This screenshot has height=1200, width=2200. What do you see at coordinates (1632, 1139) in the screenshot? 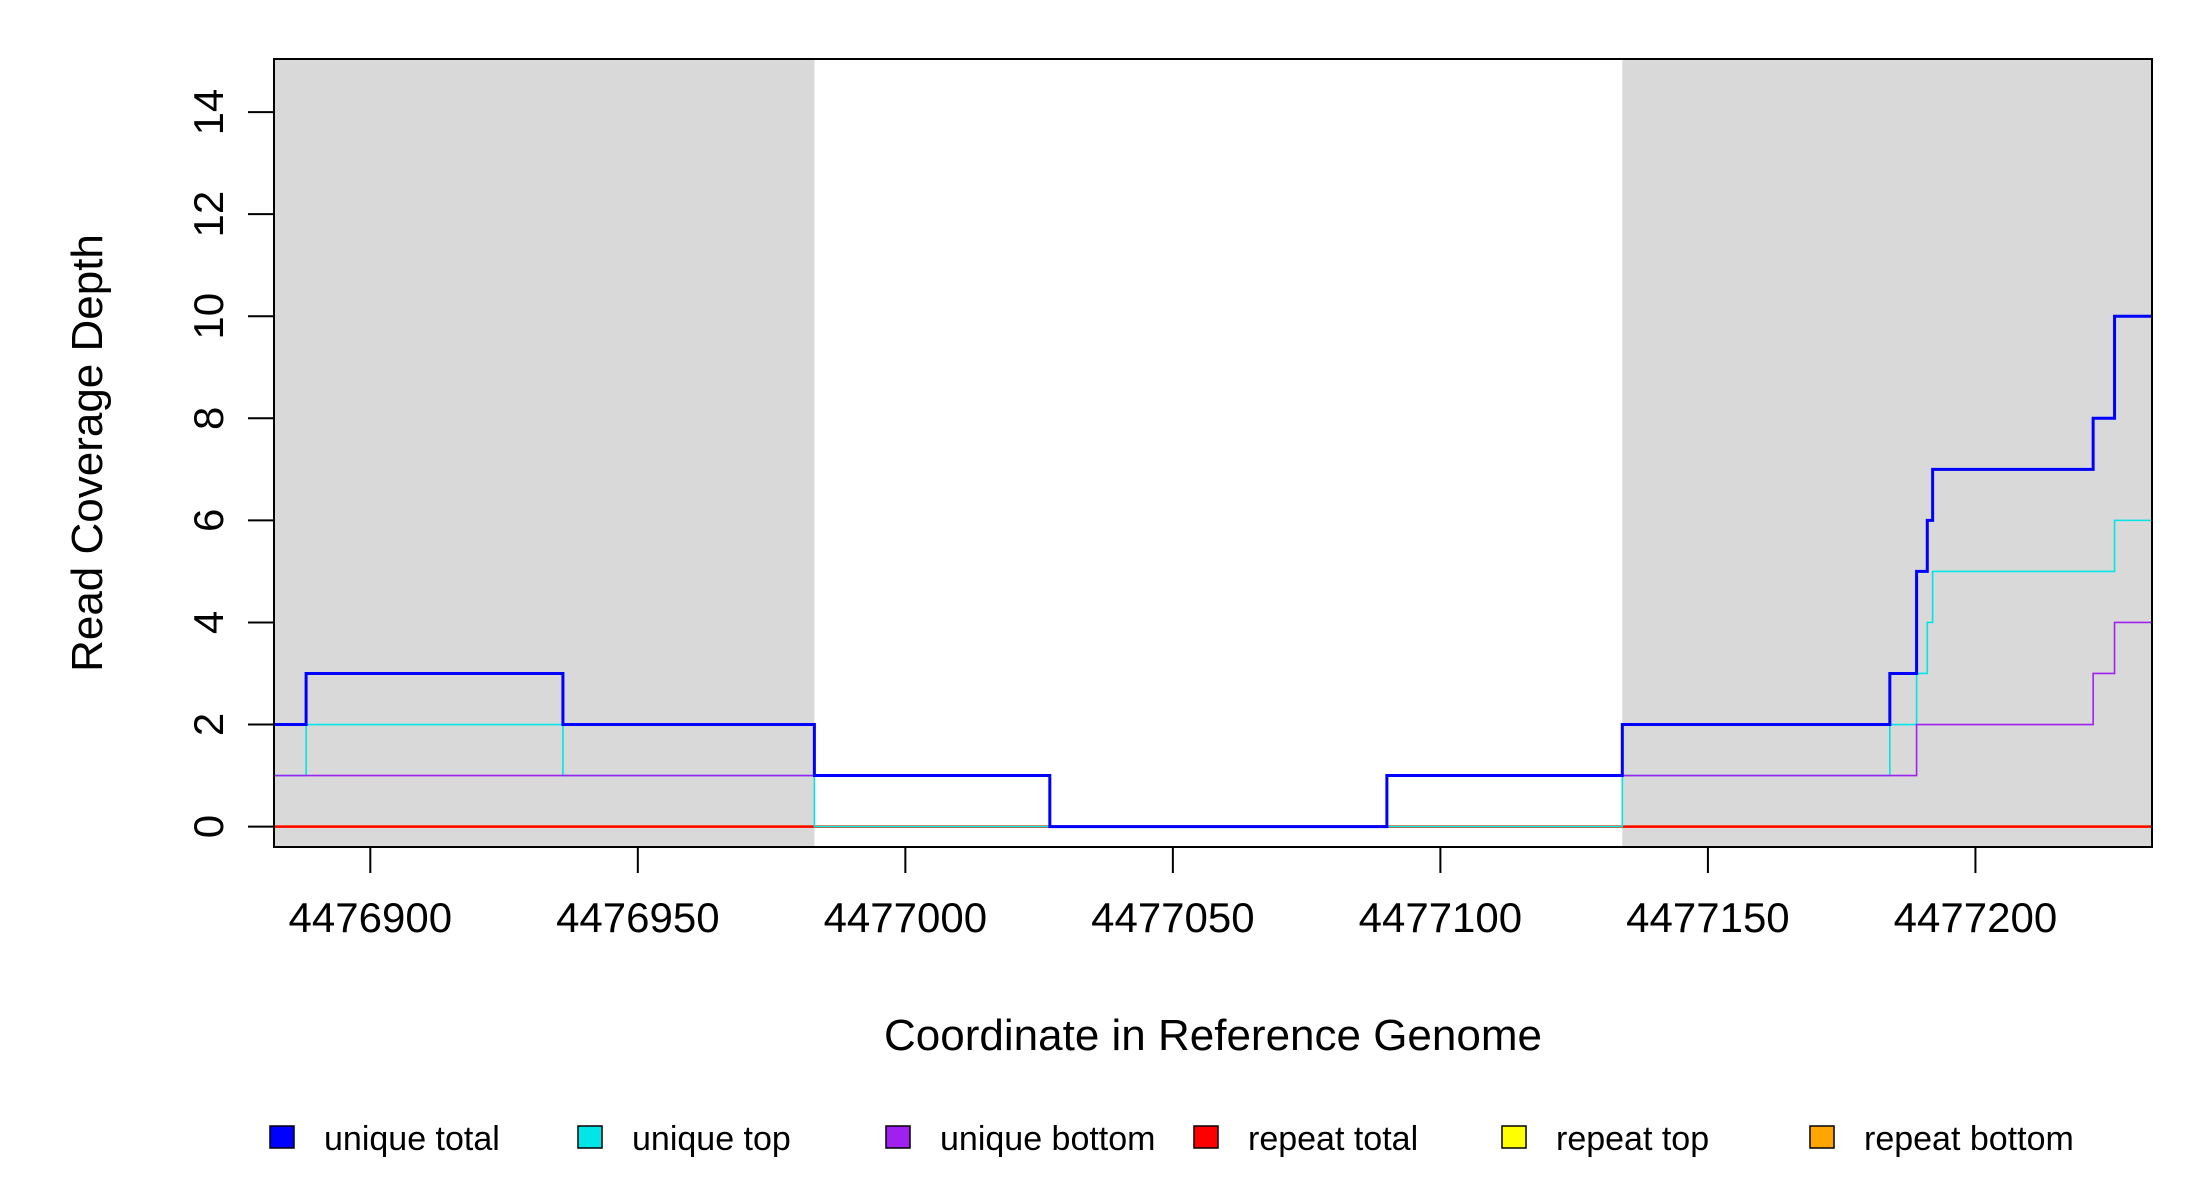
I see `legend-label: repeat top` at bounding box center [1632, 1139].